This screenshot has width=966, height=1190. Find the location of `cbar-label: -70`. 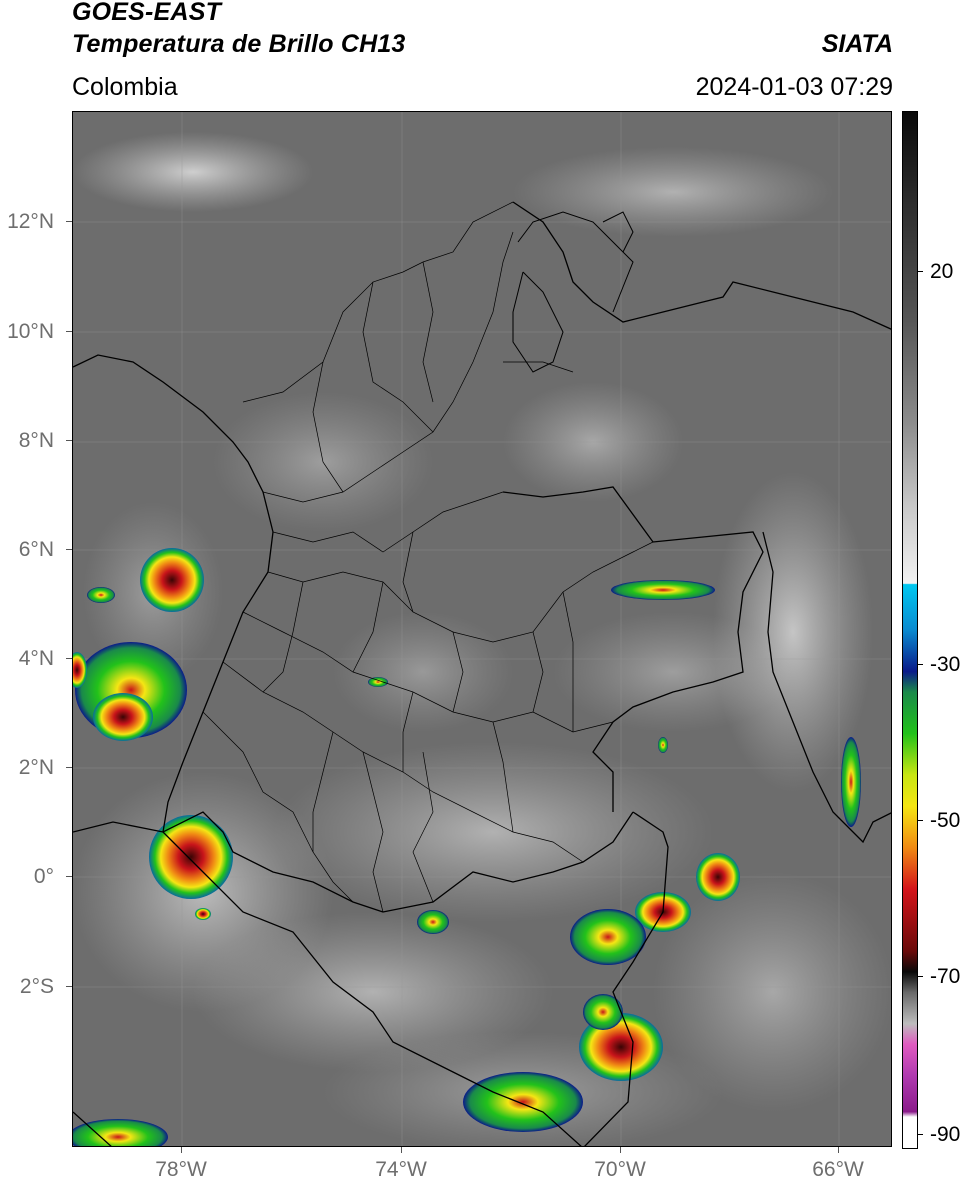

cbar-label: -70 is located at coordinates (945, 976).